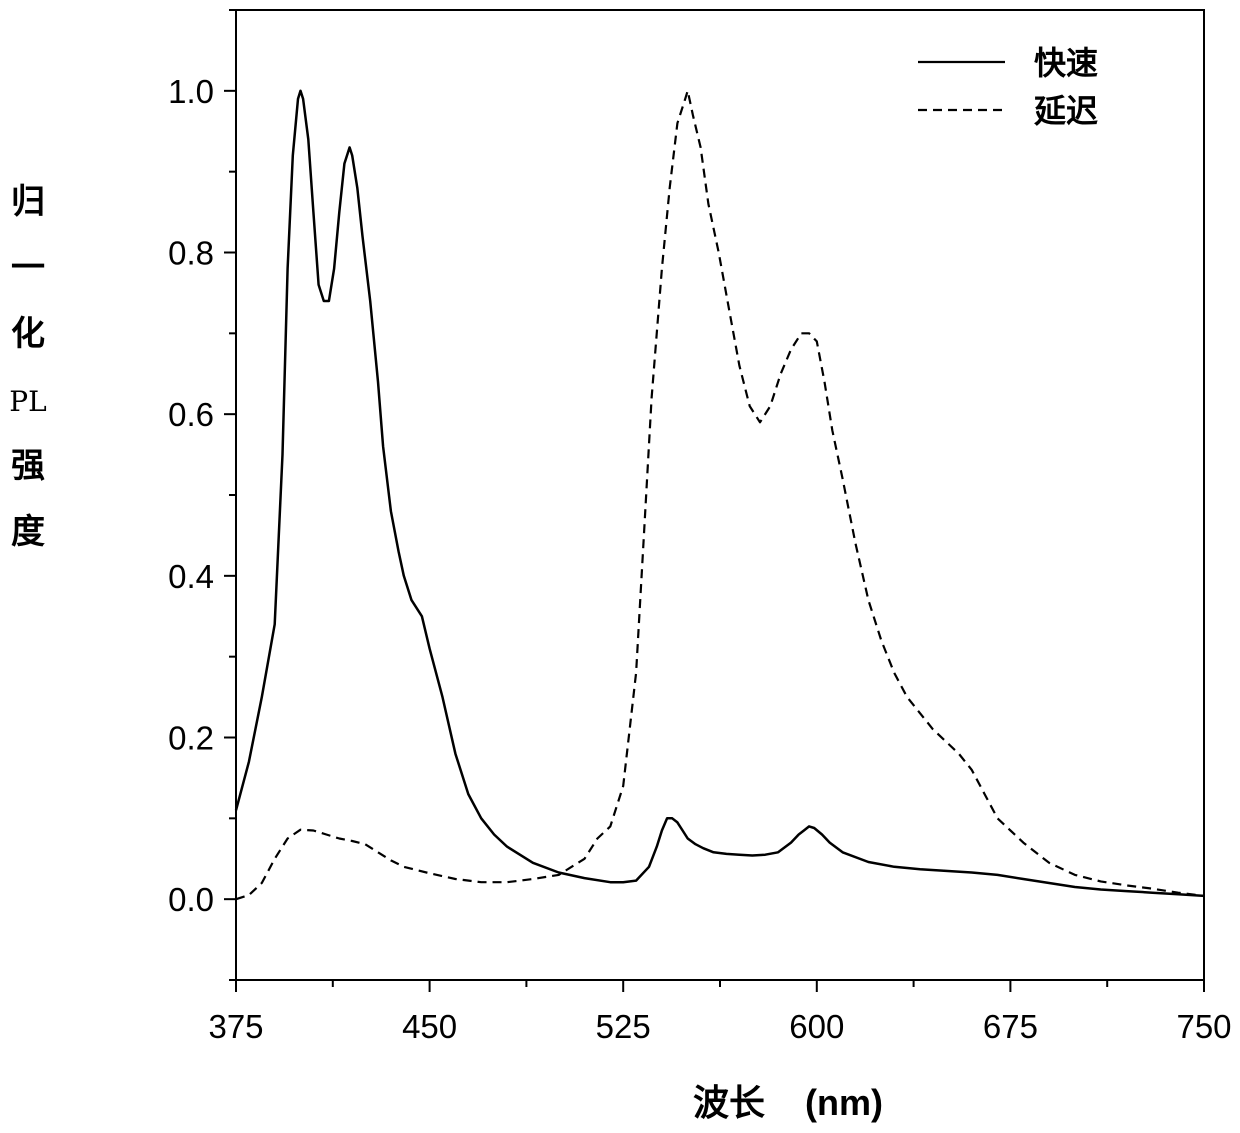 The width and height of the screenshot is (1240, 1133). I want to click on y-tick-label: 0.4, so click(191, 576).